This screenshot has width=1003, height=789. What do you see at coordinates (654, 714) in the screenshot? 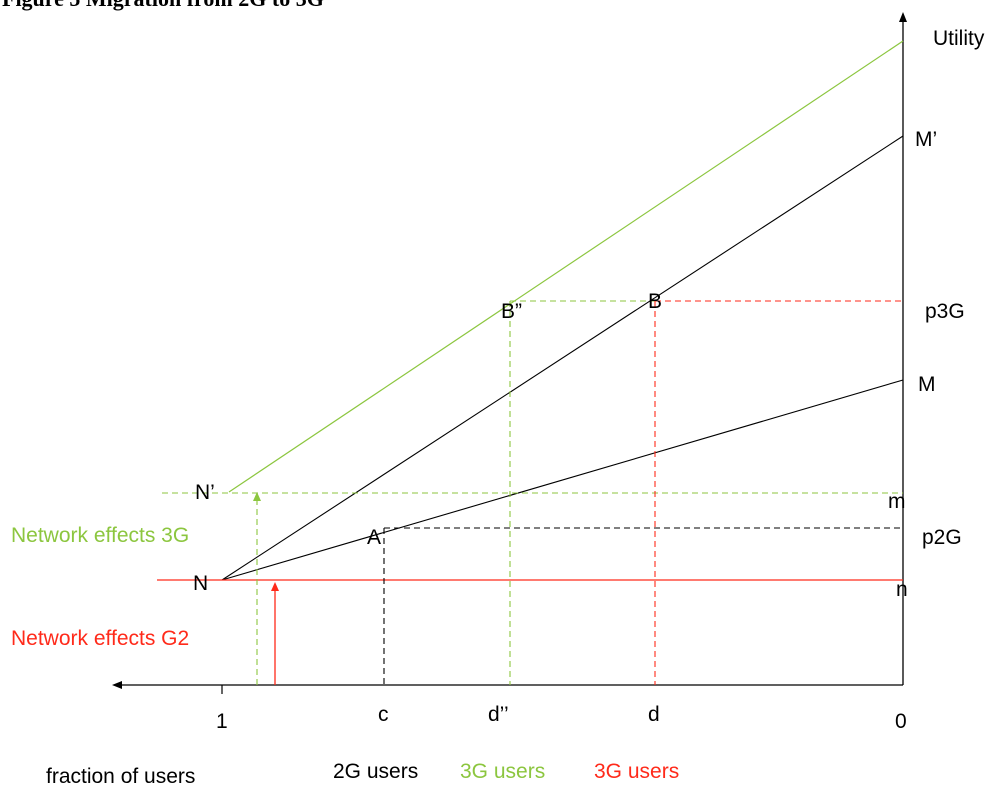
I see `x-tick-label-d: d` at bounding box center [654, 714].